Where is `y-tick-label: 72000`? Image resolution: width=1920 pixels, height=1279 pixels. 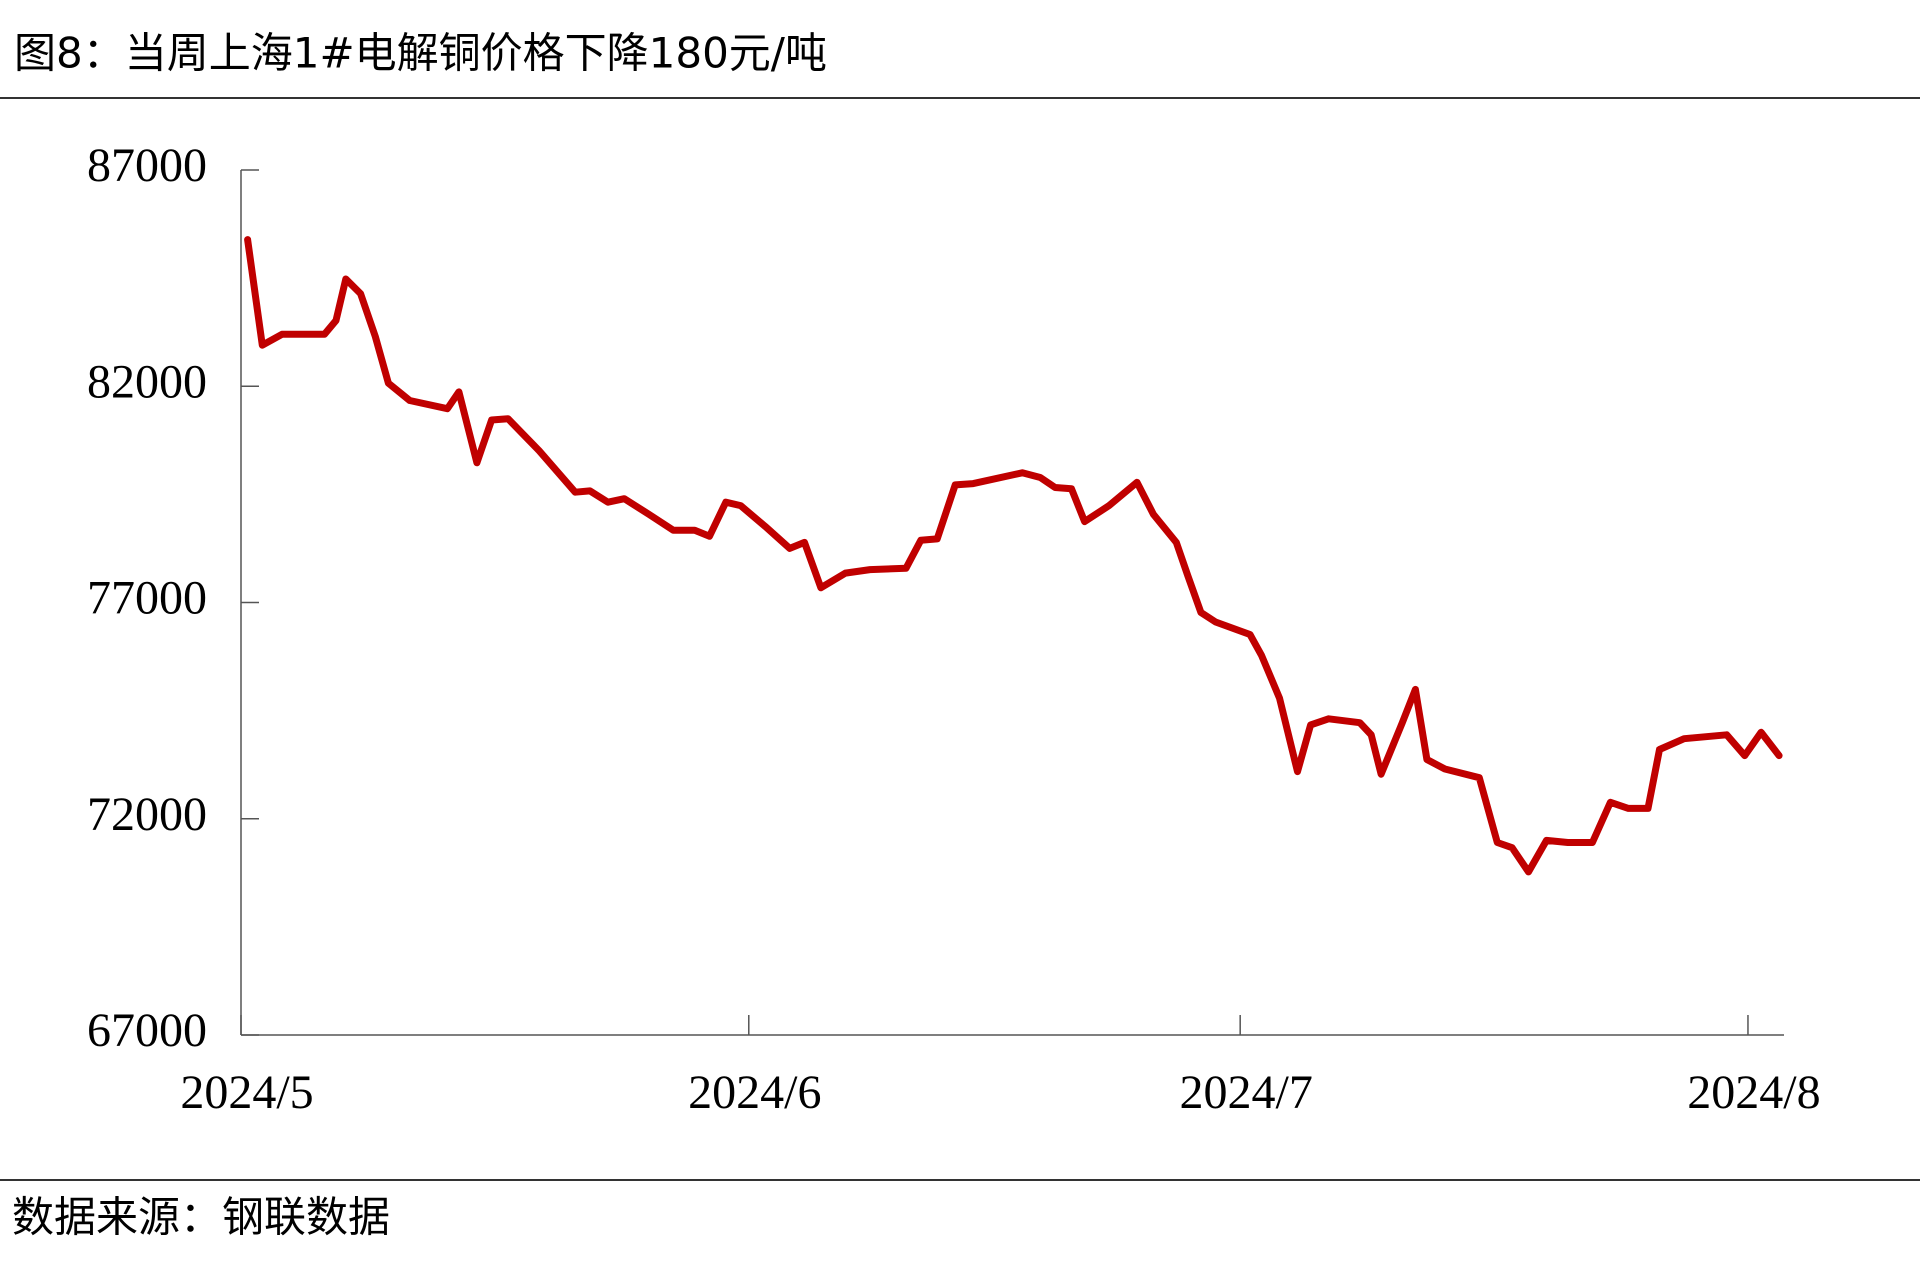 y-tick-label: 72000 is located at coordinates (147, 814).